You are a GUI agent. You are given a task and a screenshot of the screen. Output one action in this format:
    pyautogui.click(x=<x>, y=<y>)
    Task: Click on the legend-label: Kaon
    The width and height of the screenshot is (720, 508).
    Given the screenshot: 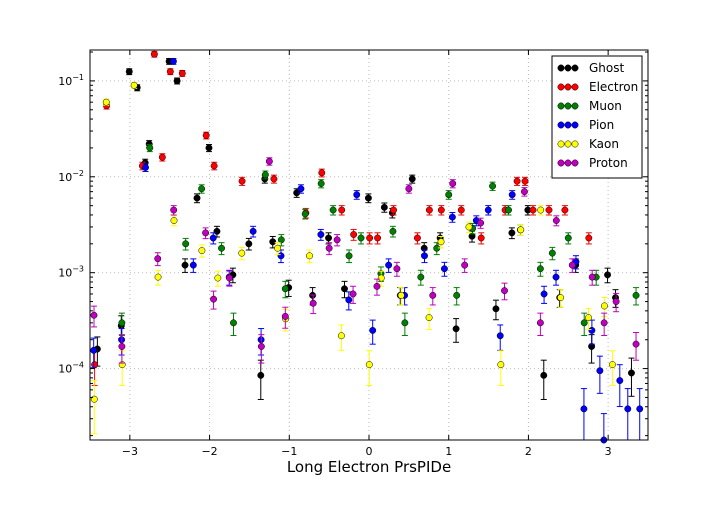 What is the action you would take?
    pyautogui.click(x=604, y=144)
    